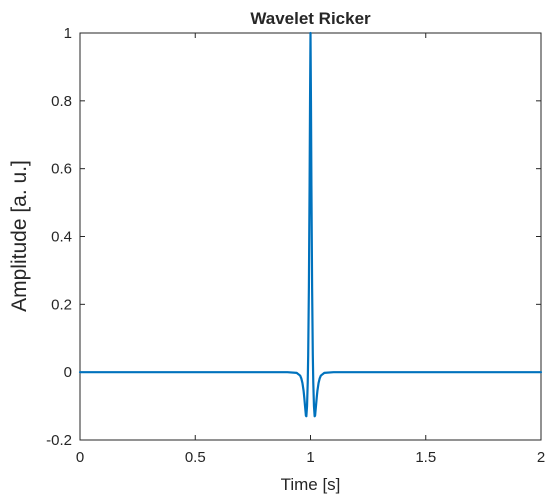  What do you see at coordinates (311, 484) in the screenshot?
I see `x-axis-label: Time [s]` at bounding box center [311, 484].